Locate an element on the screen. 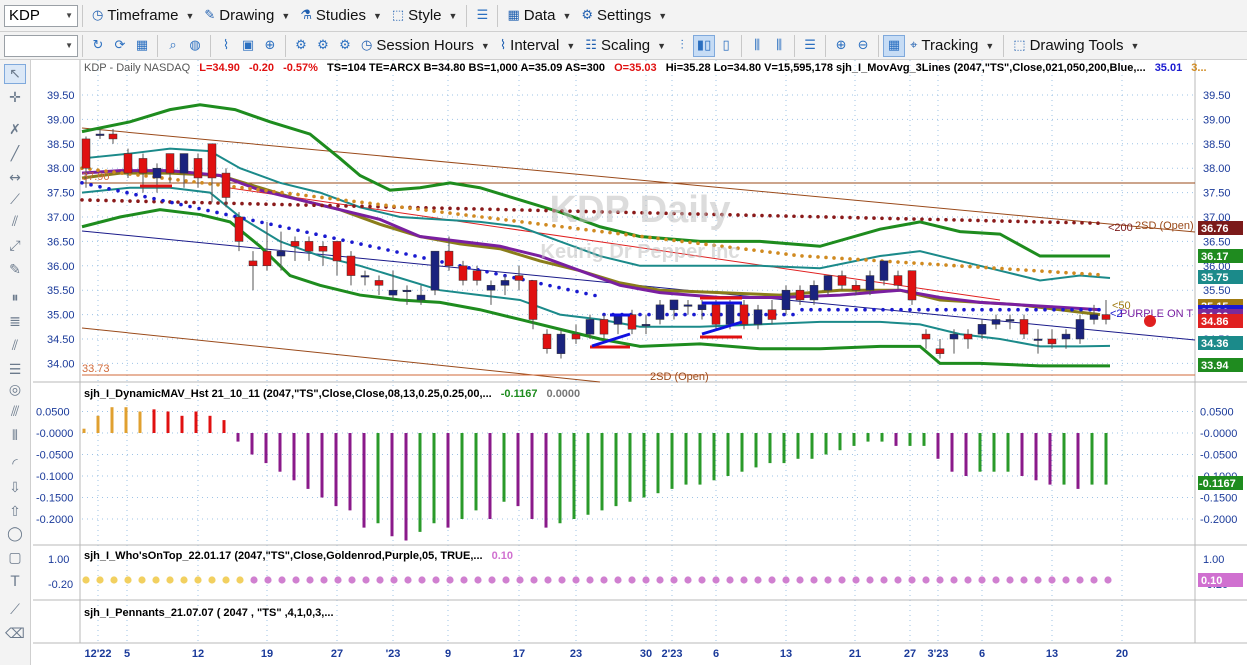 The width and height of the screenshot is (1247, 665). levels-tool-icon: ☰ is located at coordinates (15, 370).